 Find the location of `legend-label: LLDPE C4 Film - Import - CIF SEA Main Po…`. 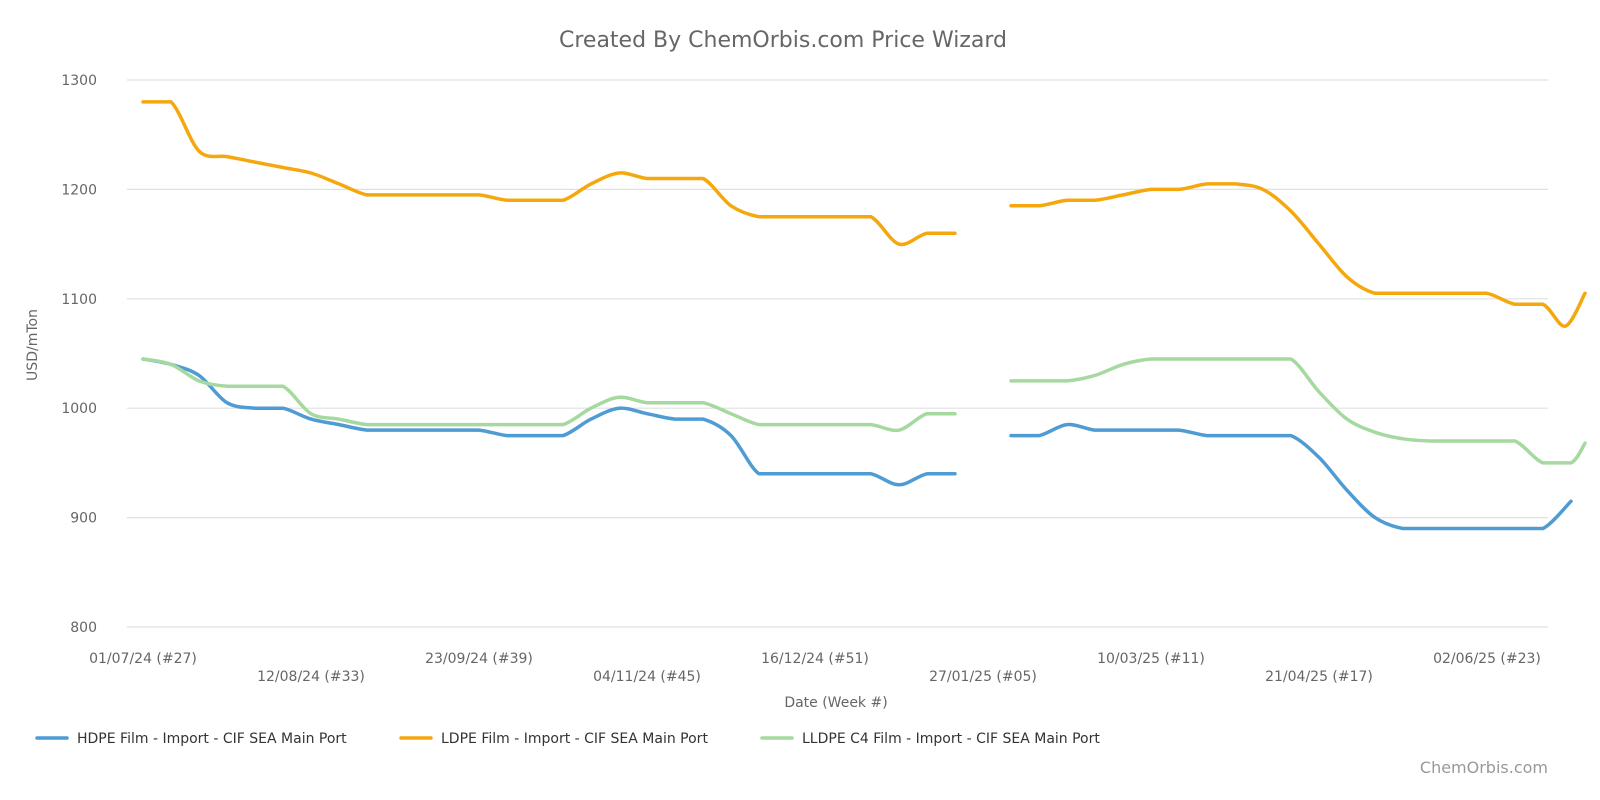

legend-label: LLDPE C4 Film - Import - CIF SEA Main Po… is located at coordinates (951, 739).